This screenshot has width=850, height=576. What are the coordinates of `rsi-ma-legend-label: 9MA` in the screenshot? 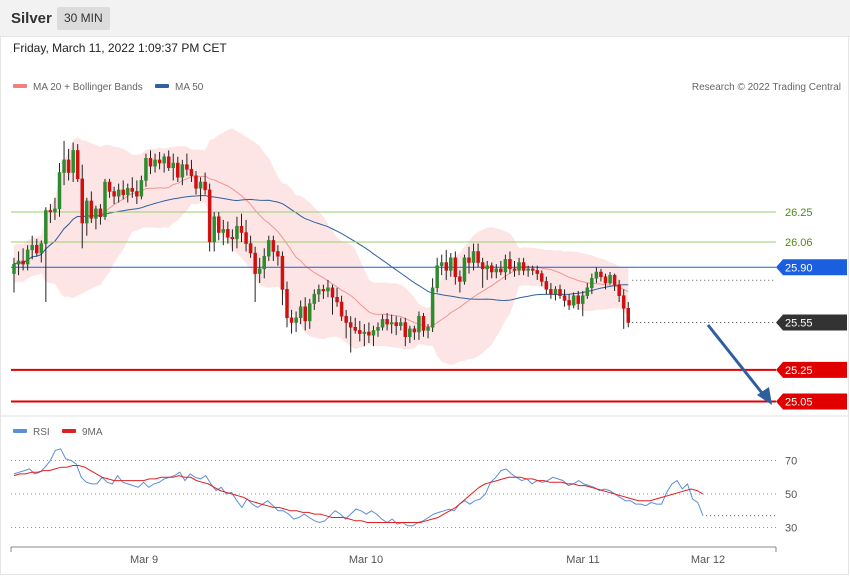 It's located at (92, 432).